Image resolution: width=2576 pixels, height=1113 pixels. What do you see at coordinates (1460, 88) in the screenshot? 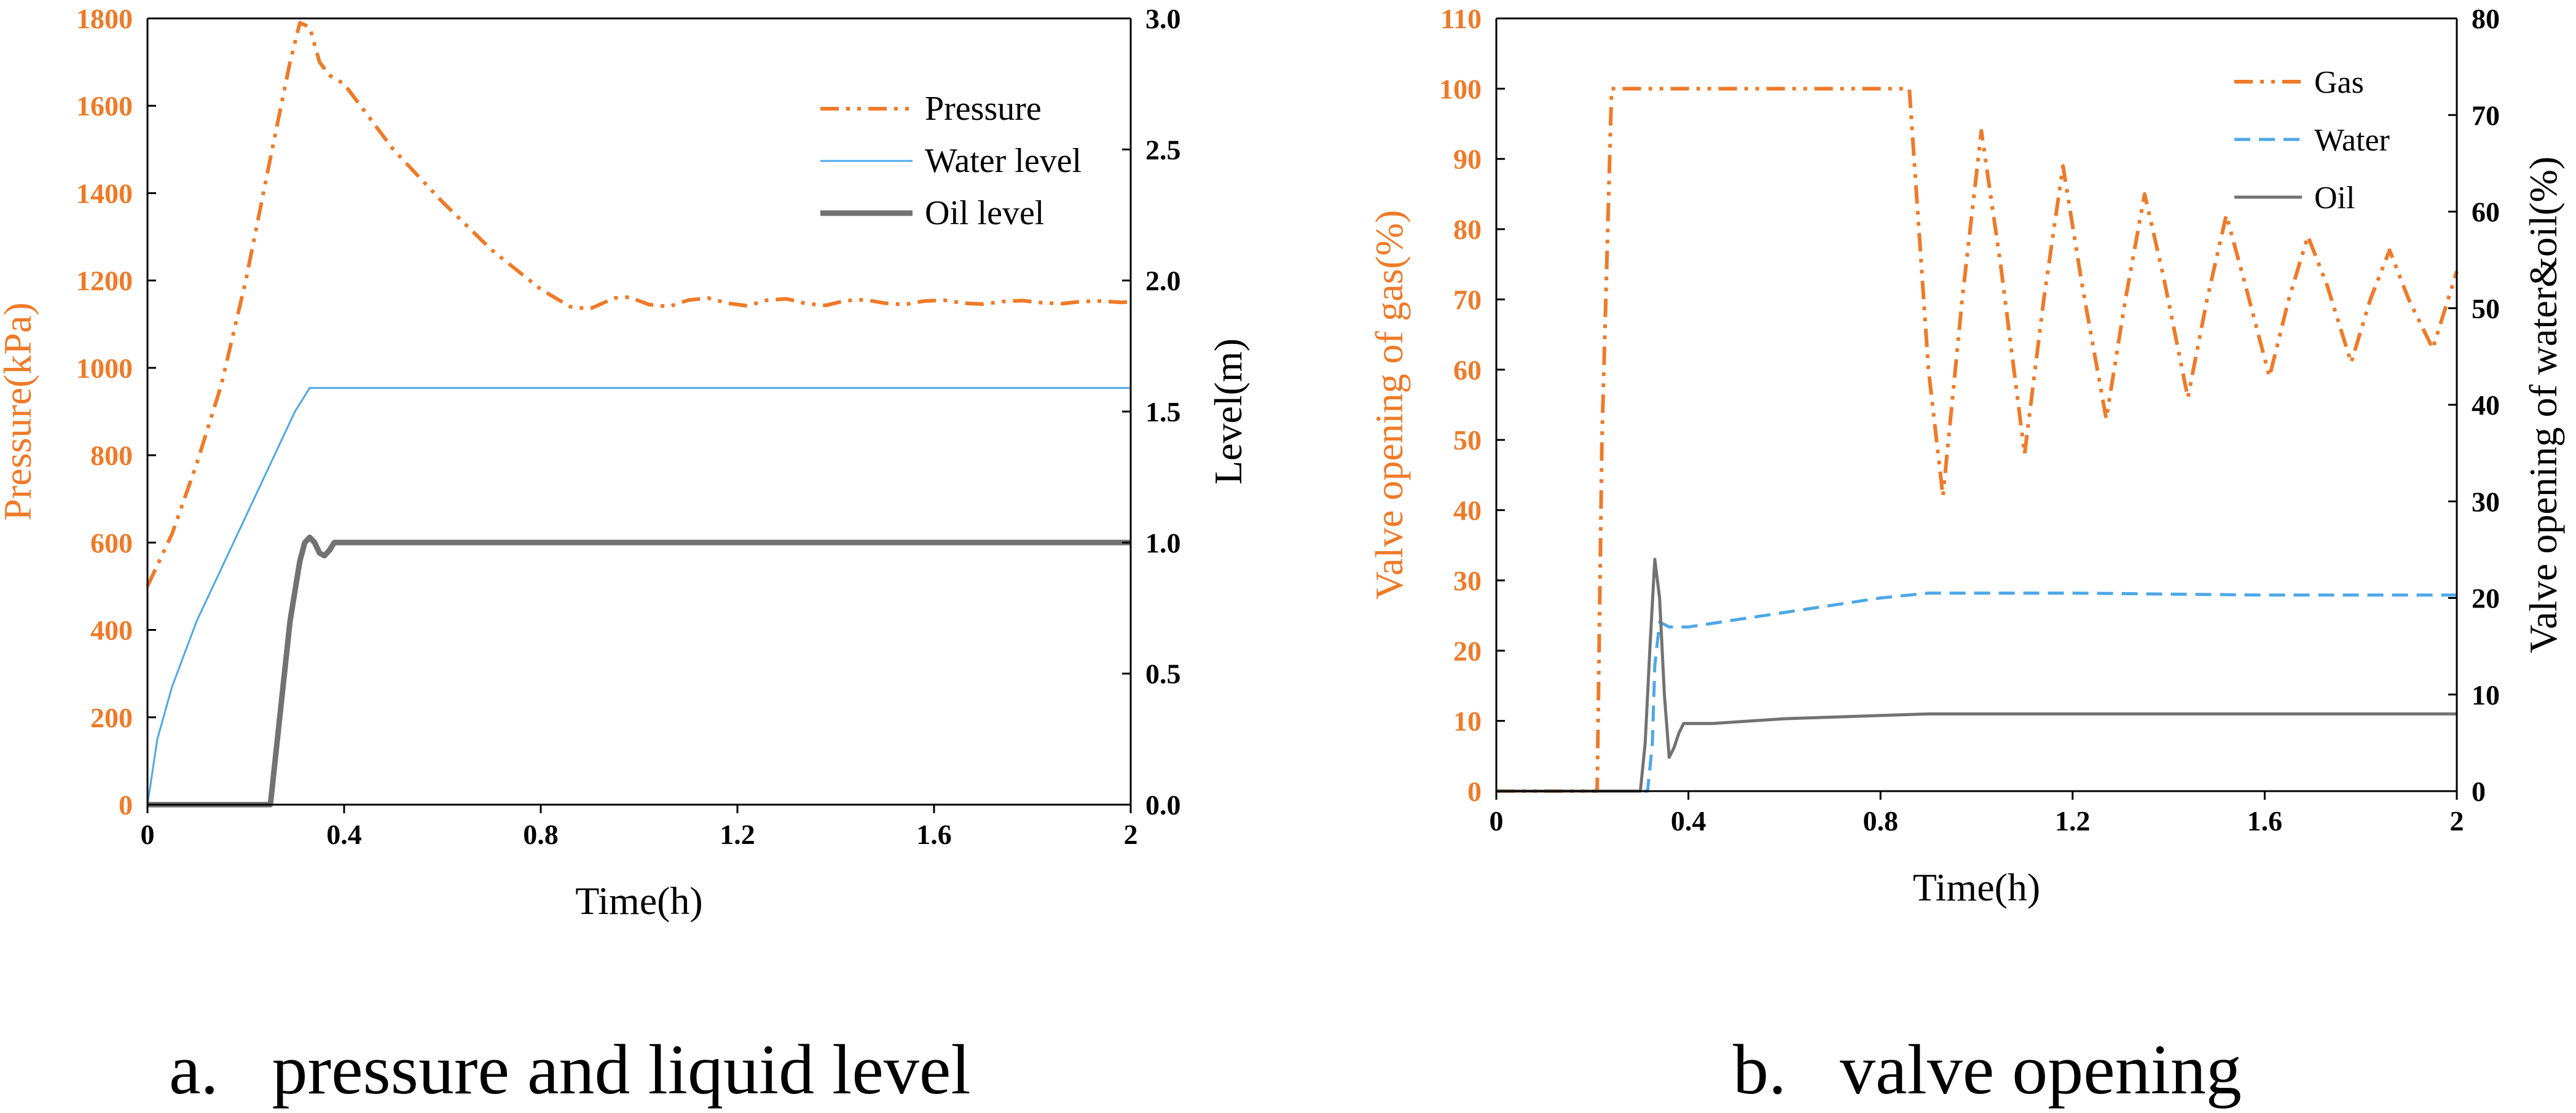
I see `left-y-tick-label: 100` at bounding box center [1460, 88].